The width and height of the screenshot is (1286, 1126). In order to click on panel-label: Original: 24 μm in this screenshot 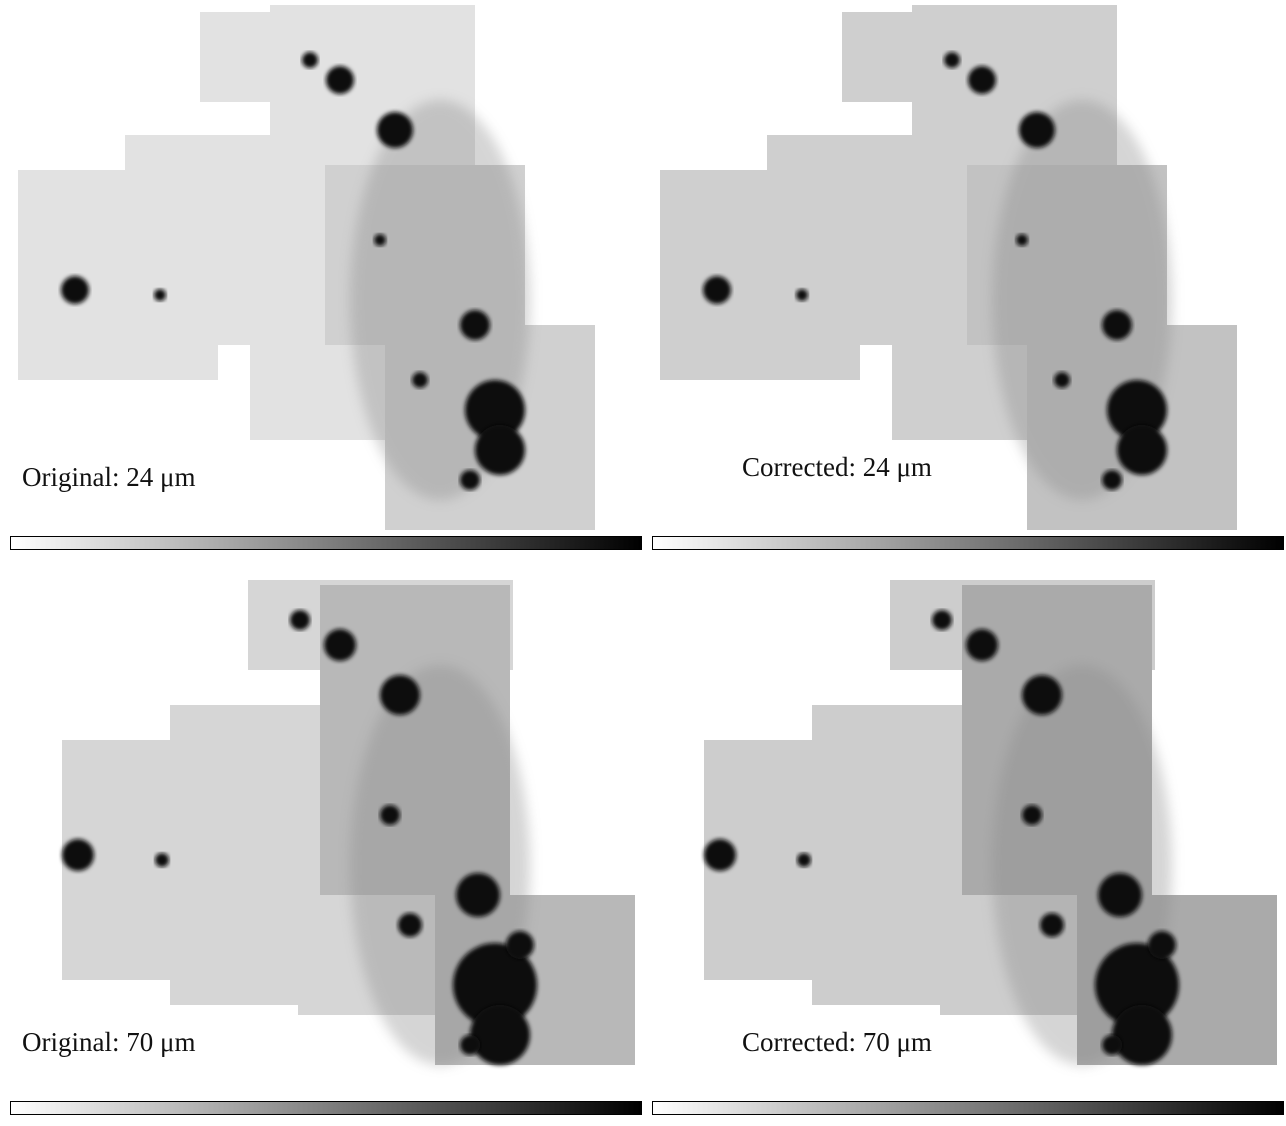, I will do `click(109, 477)`.